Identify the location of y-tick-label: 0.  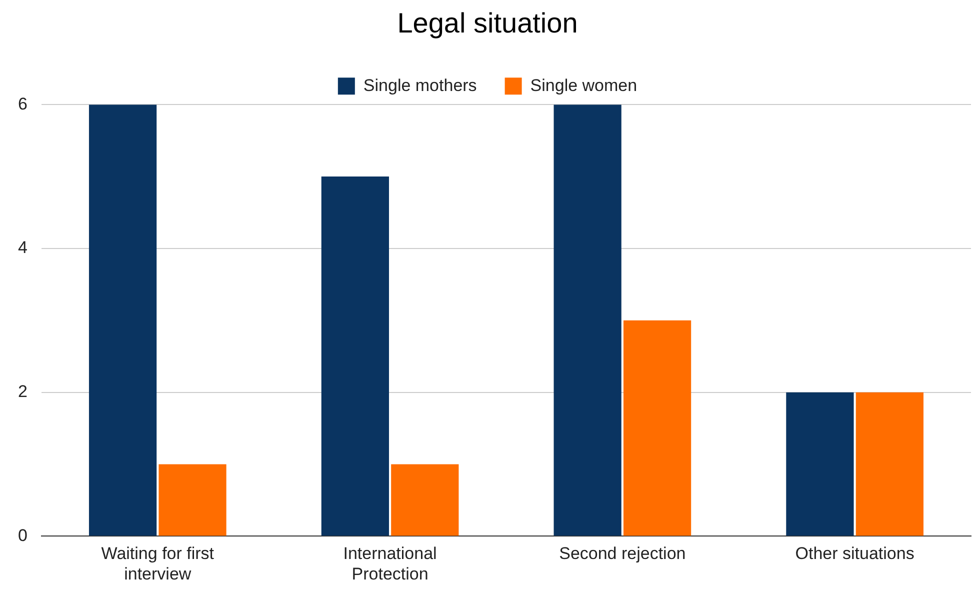
(23, 535).